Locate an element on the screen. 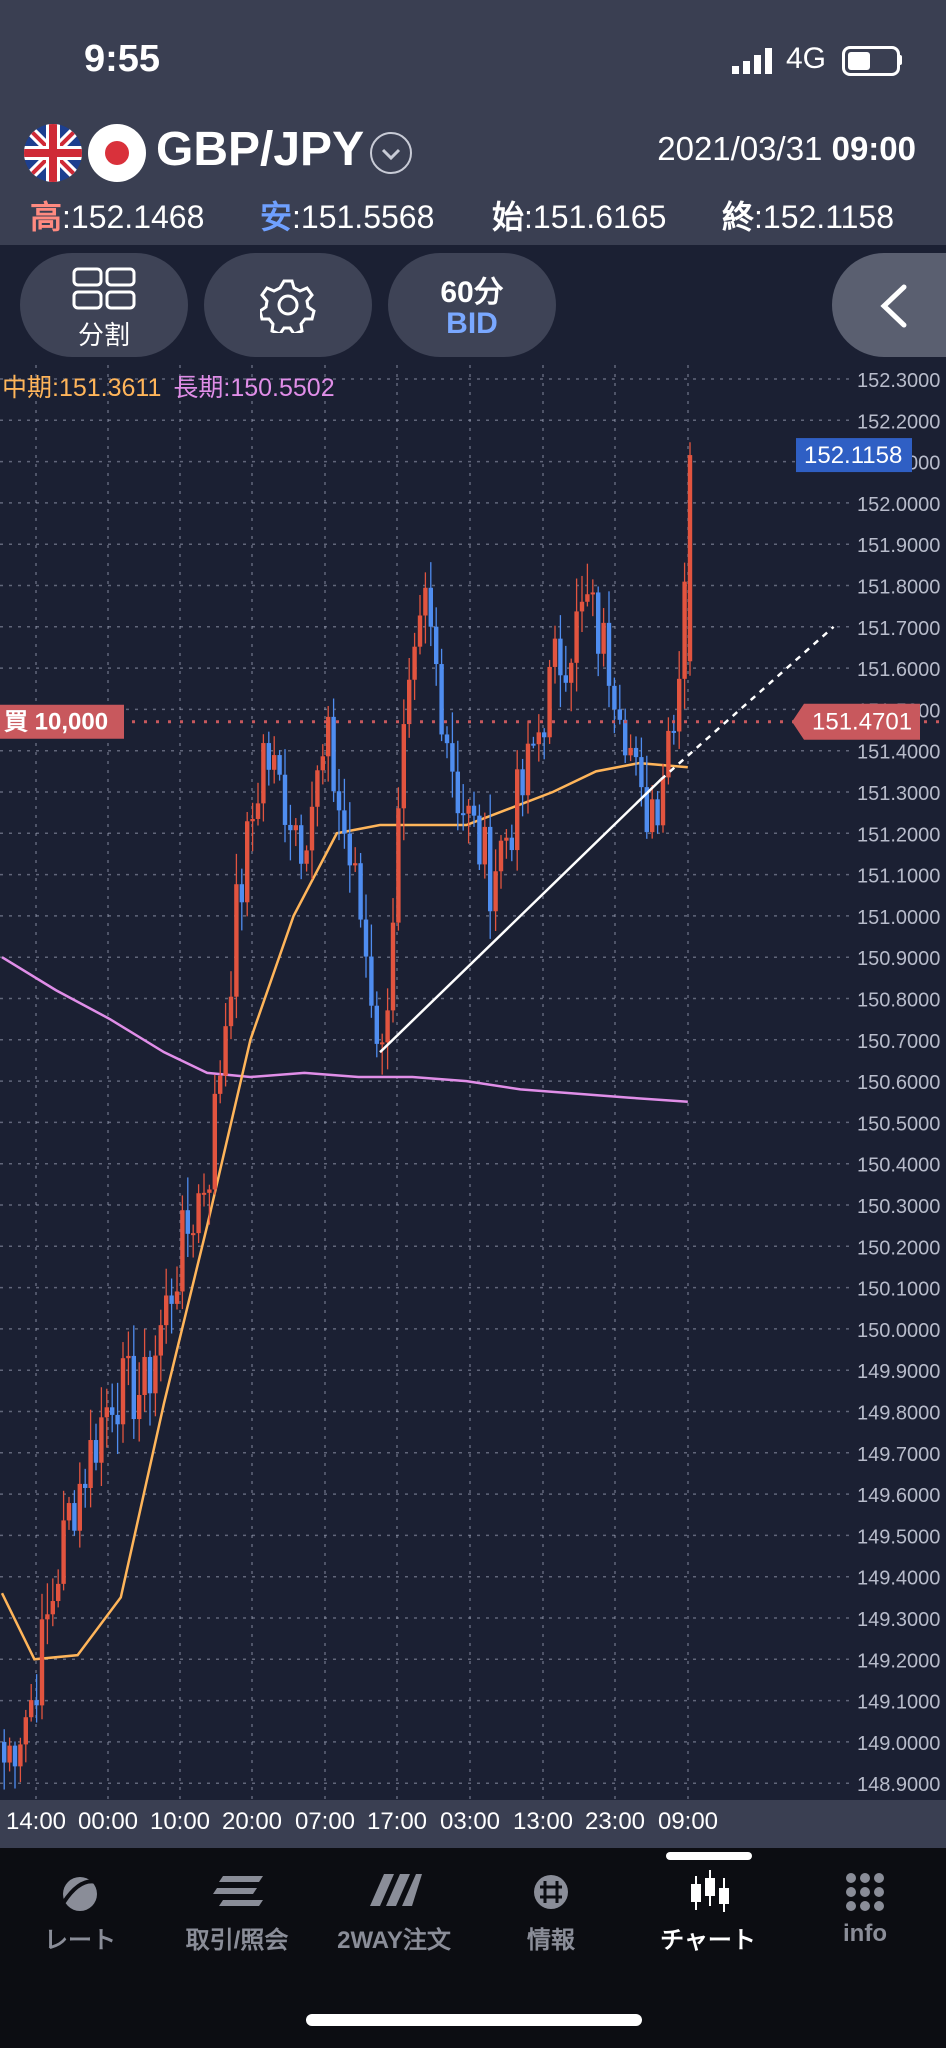 This screenshot has height=2048, width=946. y-tick-label: 152.2000 is located at coordinates (898, 422).